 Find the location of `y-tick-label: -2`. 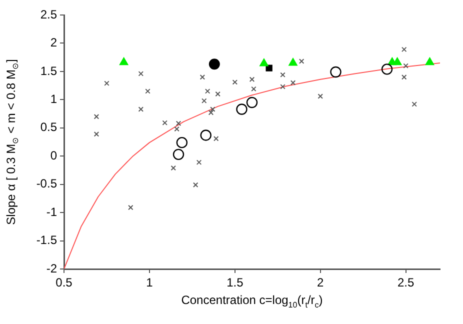

y-tick-label: -2 is located at coordinates (52, 268).